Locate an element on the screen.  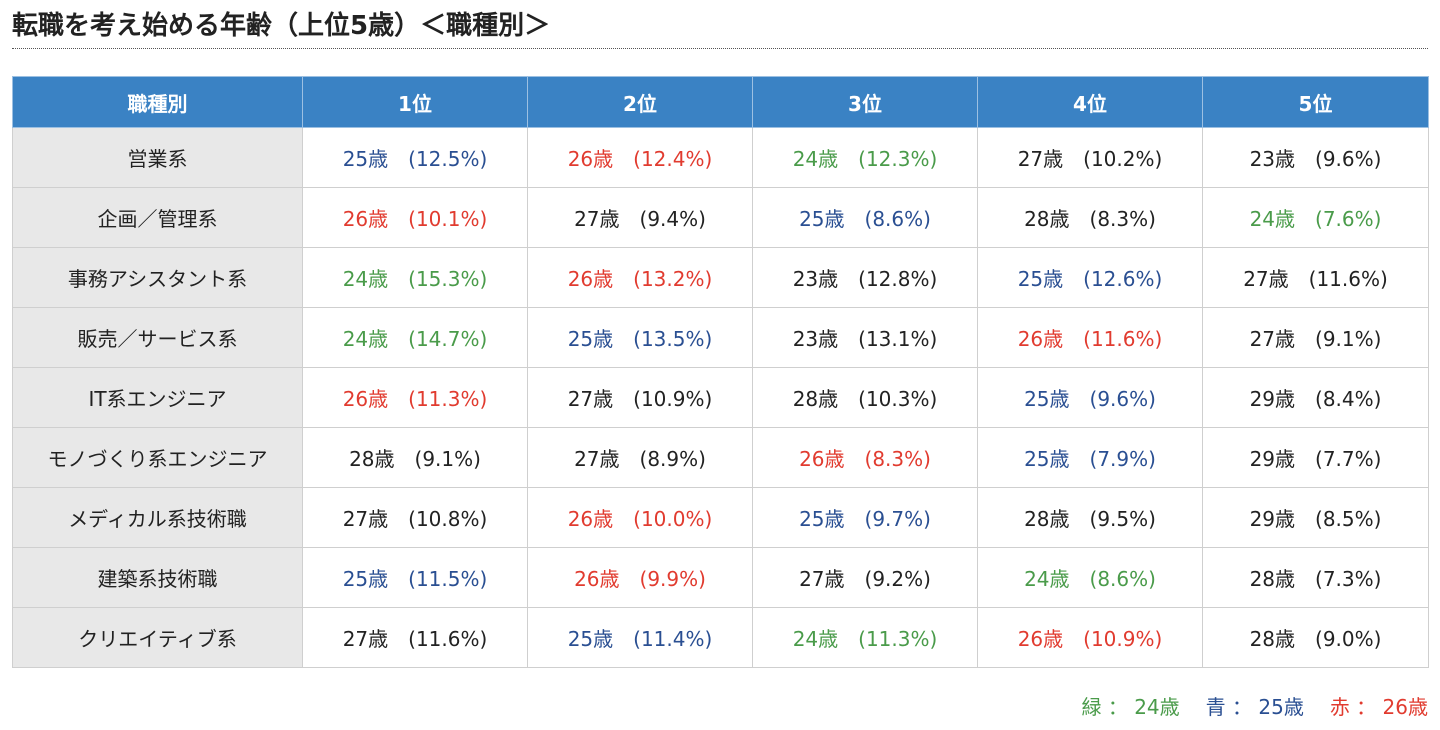
row-label: 企画／管理系 is located at coordinates (157, 217).